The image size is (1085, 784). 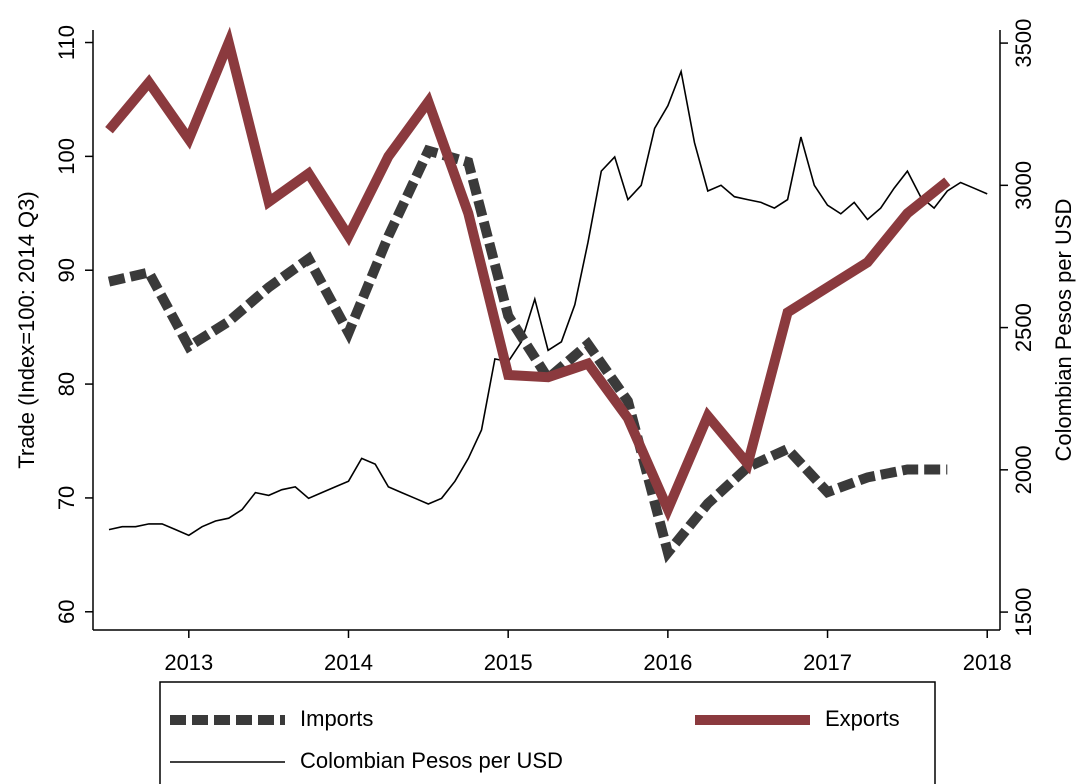 I want to click on y-tick-label: 60, so click(x=66, y=612).